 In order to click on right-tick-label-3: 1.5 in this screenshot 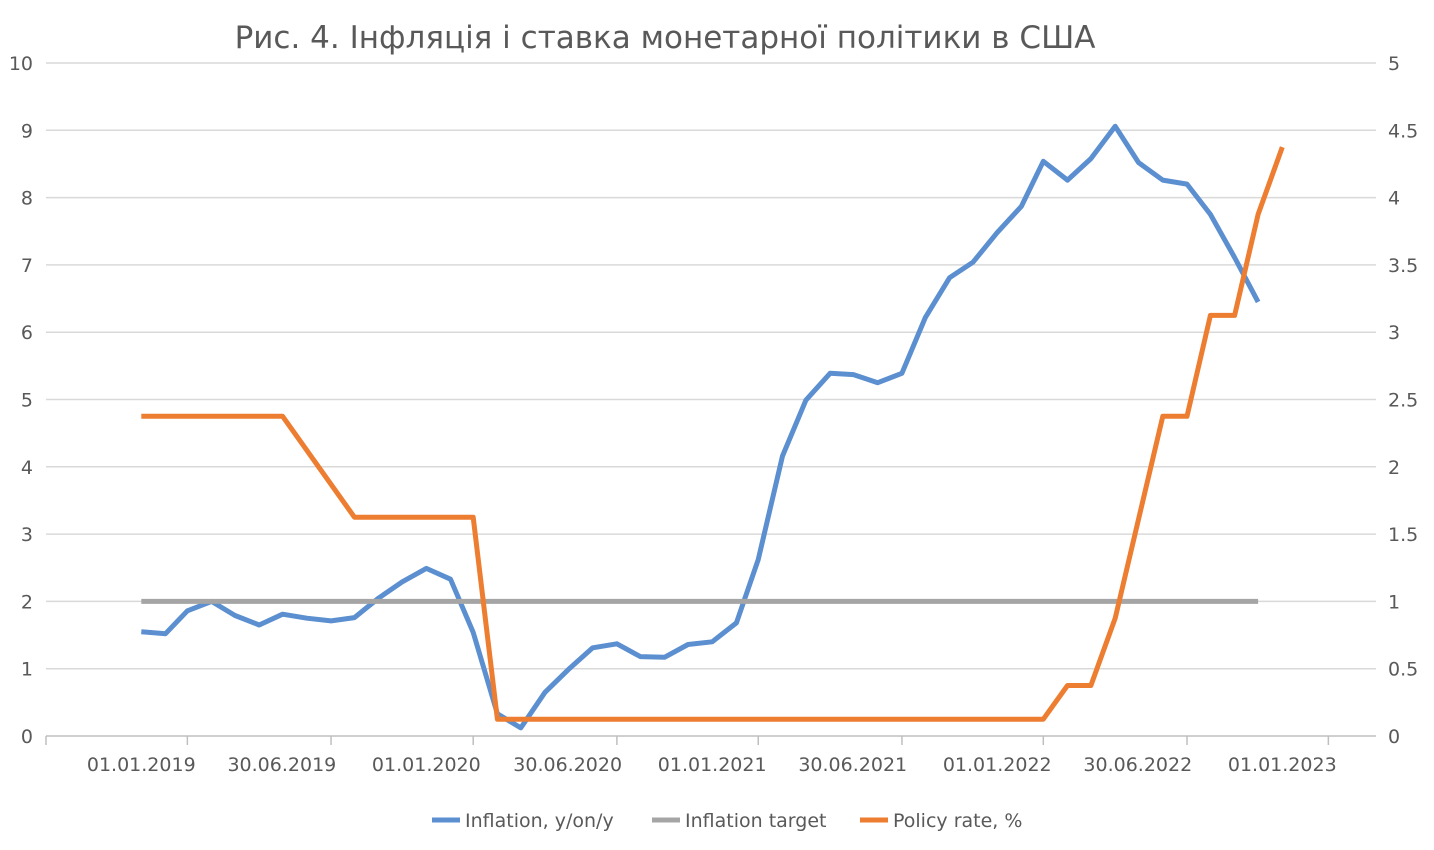, I will do `click(1403, 535)`.